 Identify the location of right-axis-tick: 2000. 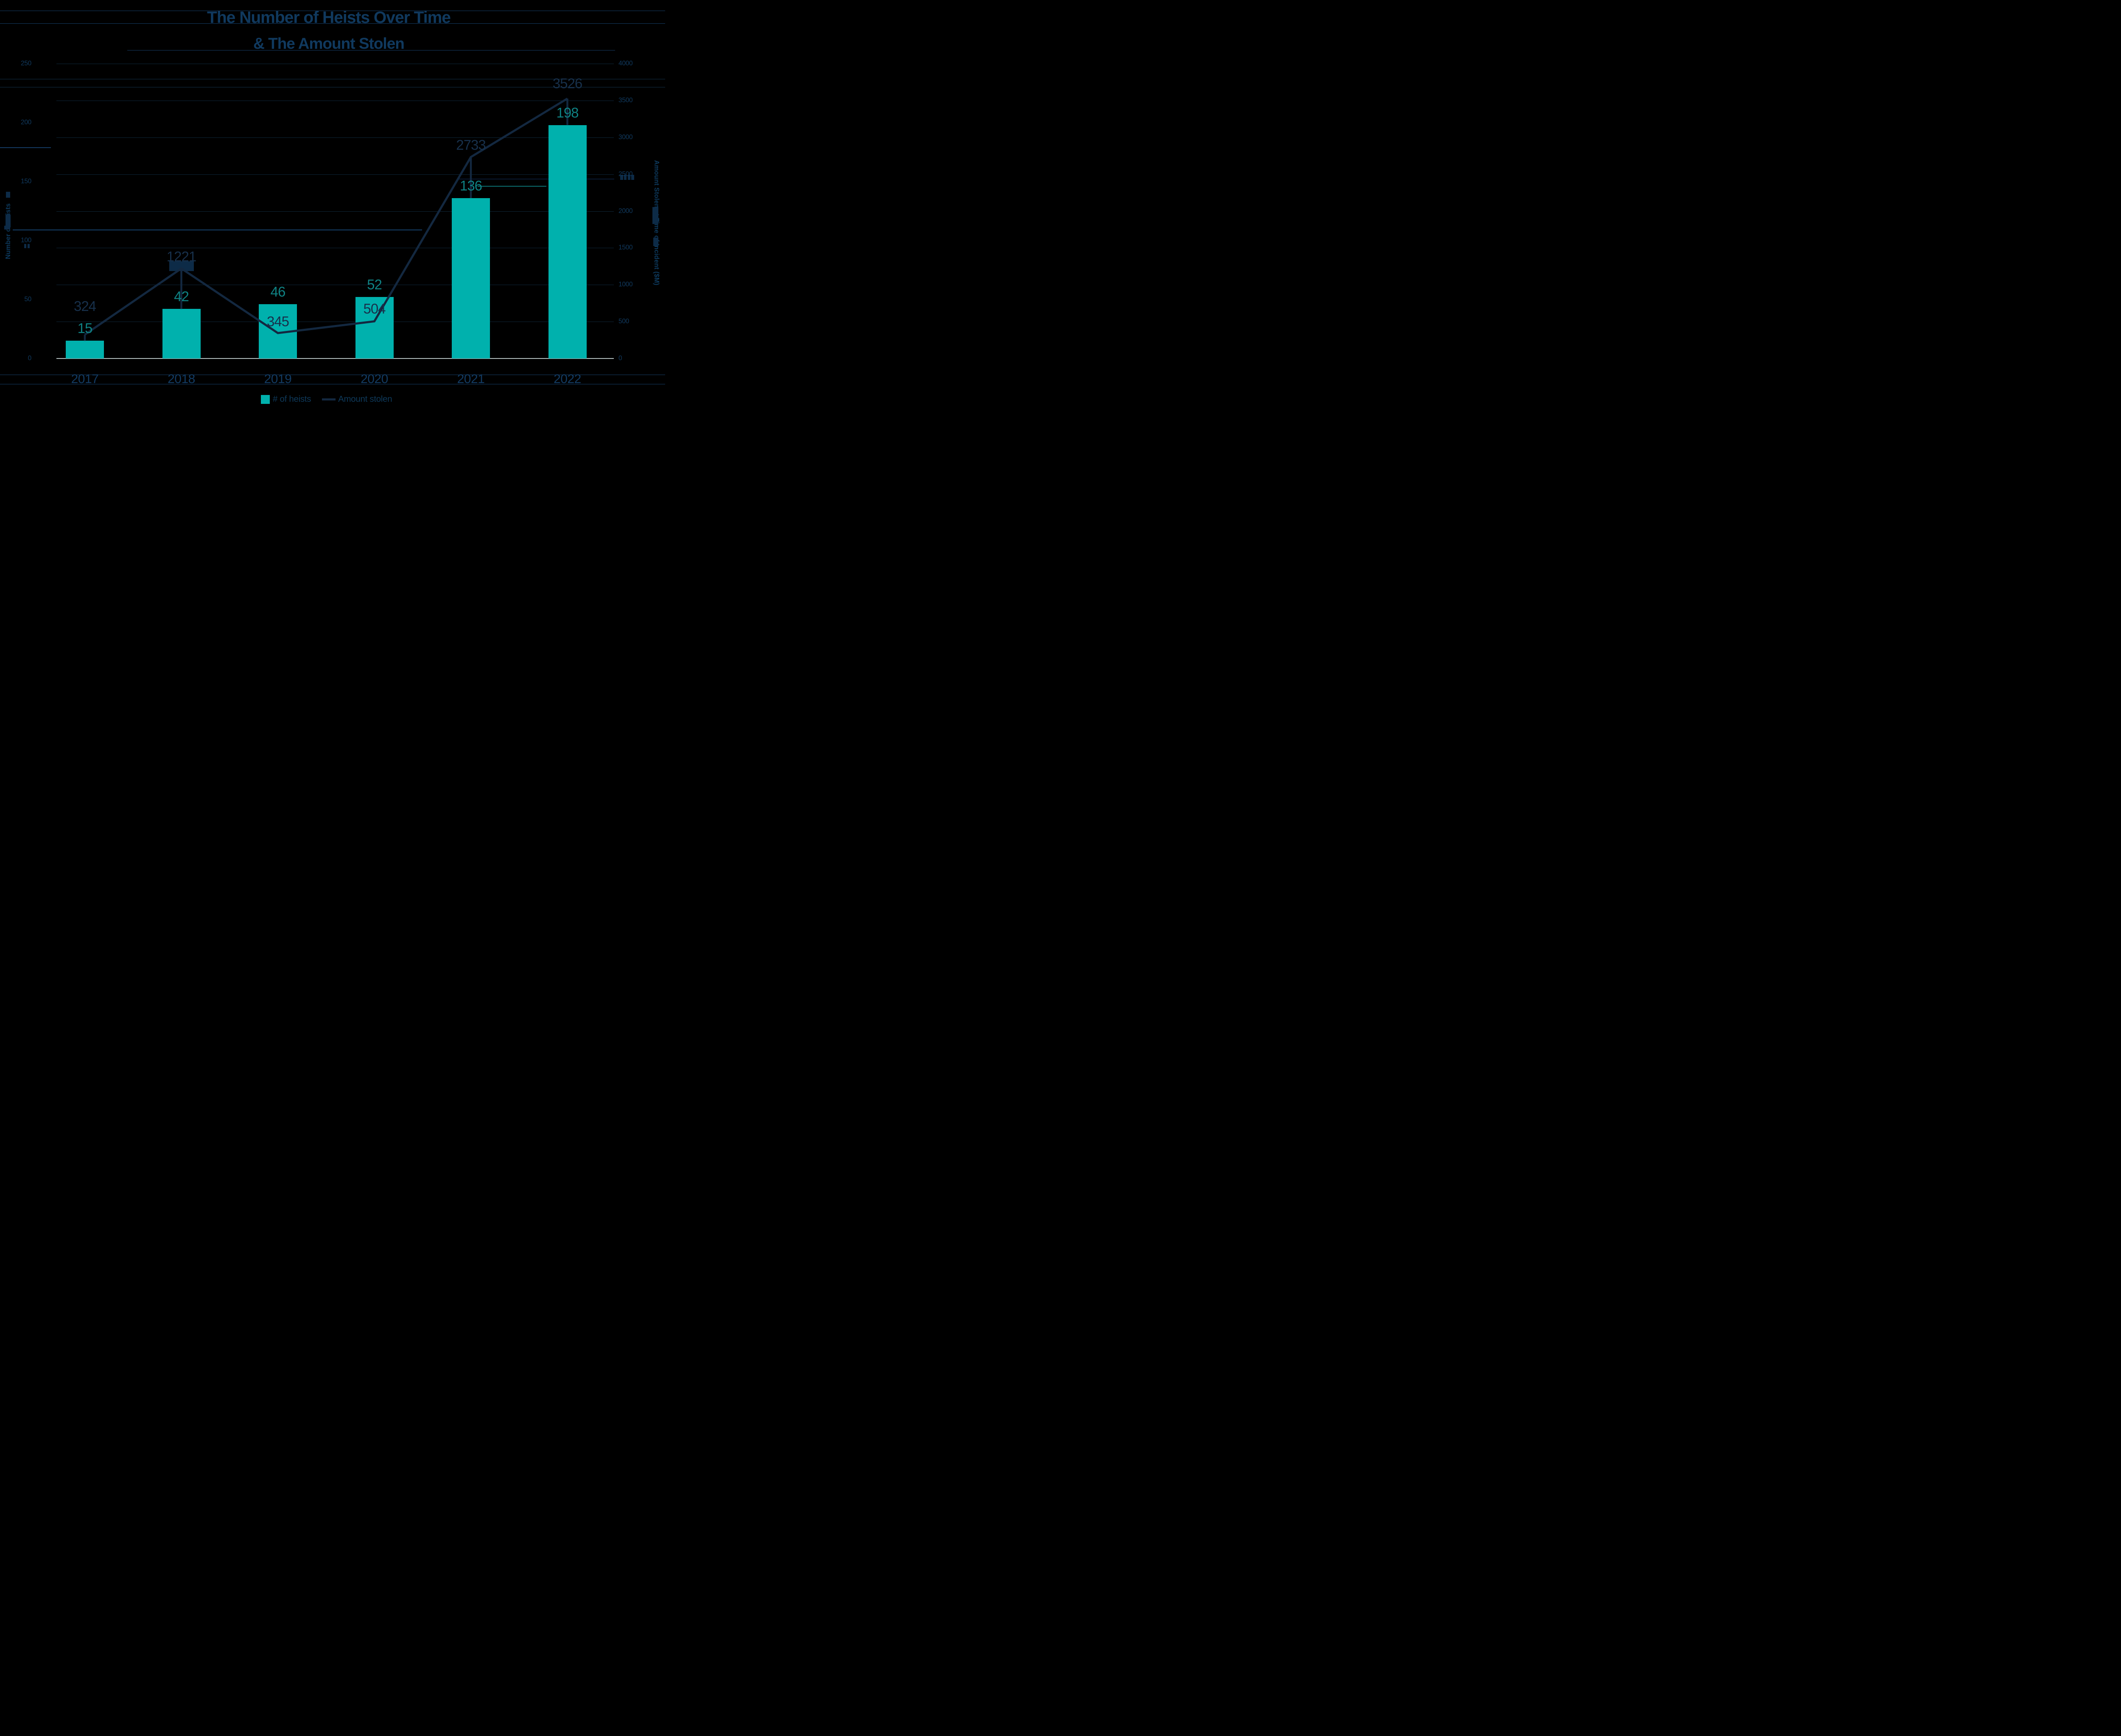
(625, 211).